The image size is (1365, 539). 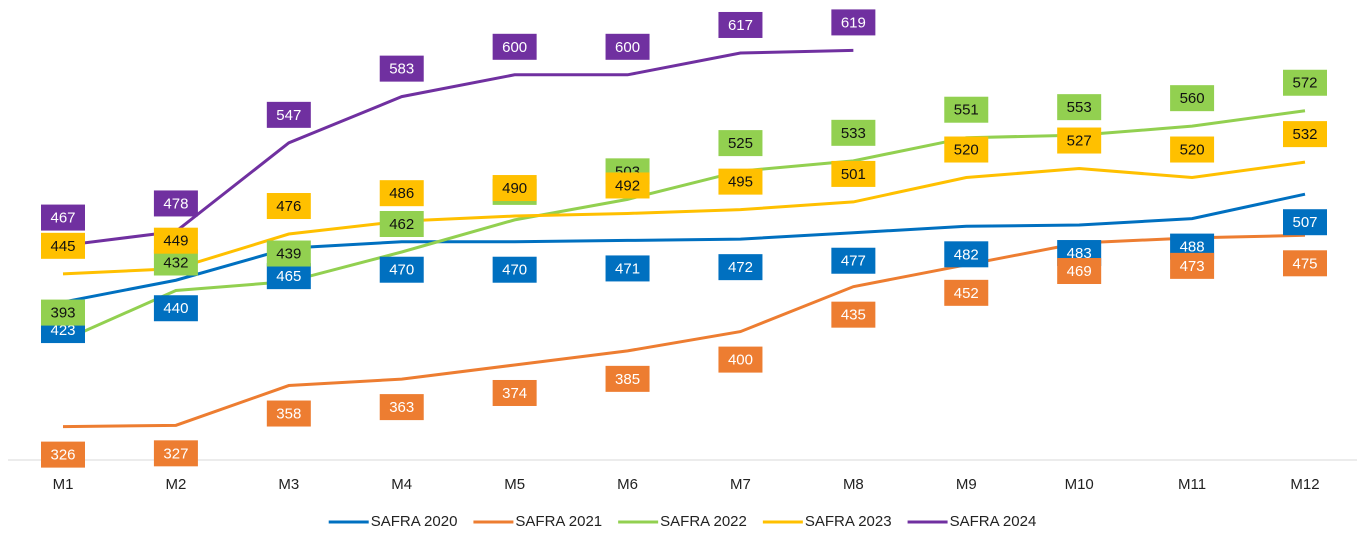 What do you see at coordinates (966, 484) in the screenshot?
I see `x-tick-label: M9` at bounding box center [966, 484].